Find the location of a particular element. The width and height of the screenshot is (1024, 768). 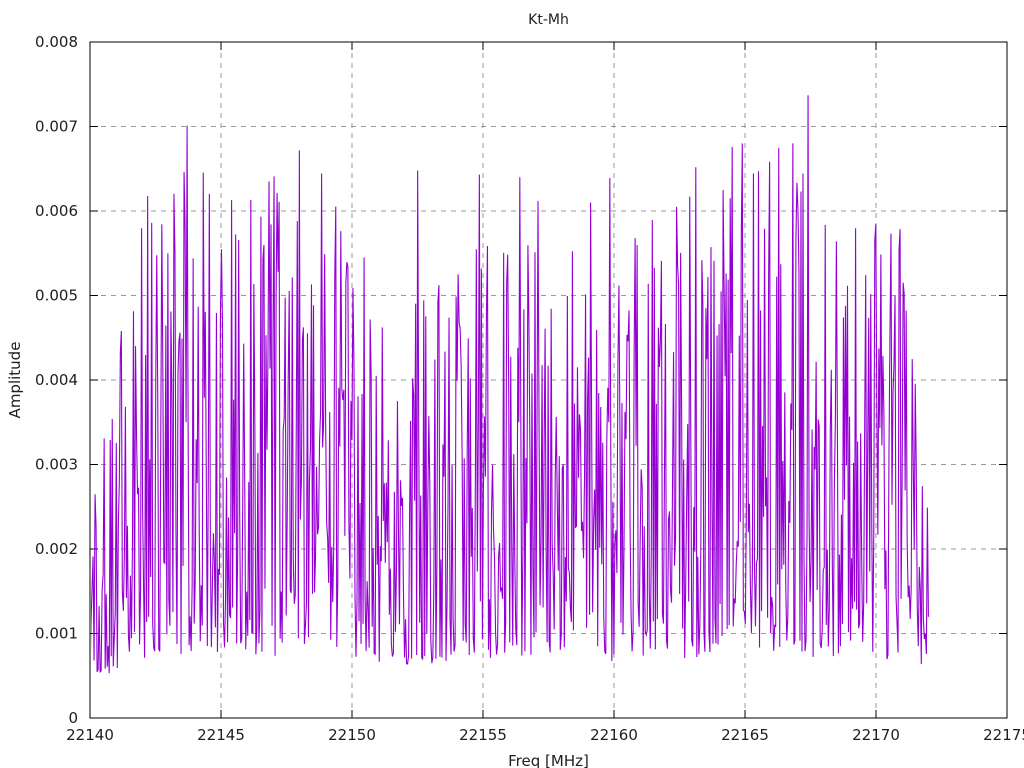

y-tick-label: 0.006 is located at coordinates (56, 211).